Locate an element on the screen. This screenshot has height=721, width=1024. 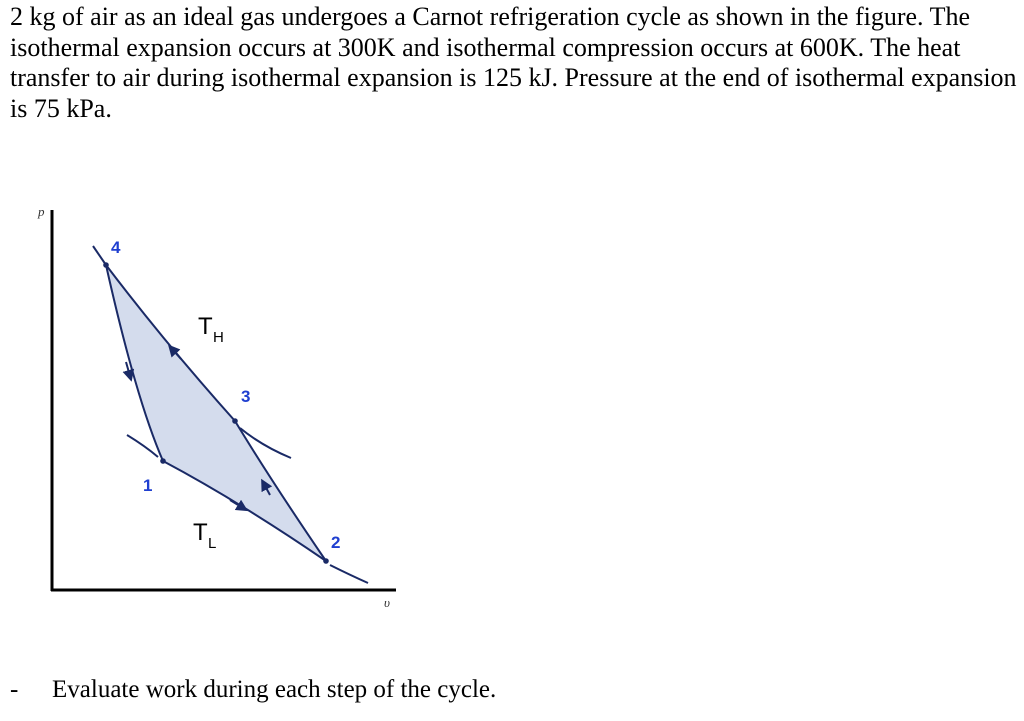
process-4-1-arrow is located at coordinates (128, 371).